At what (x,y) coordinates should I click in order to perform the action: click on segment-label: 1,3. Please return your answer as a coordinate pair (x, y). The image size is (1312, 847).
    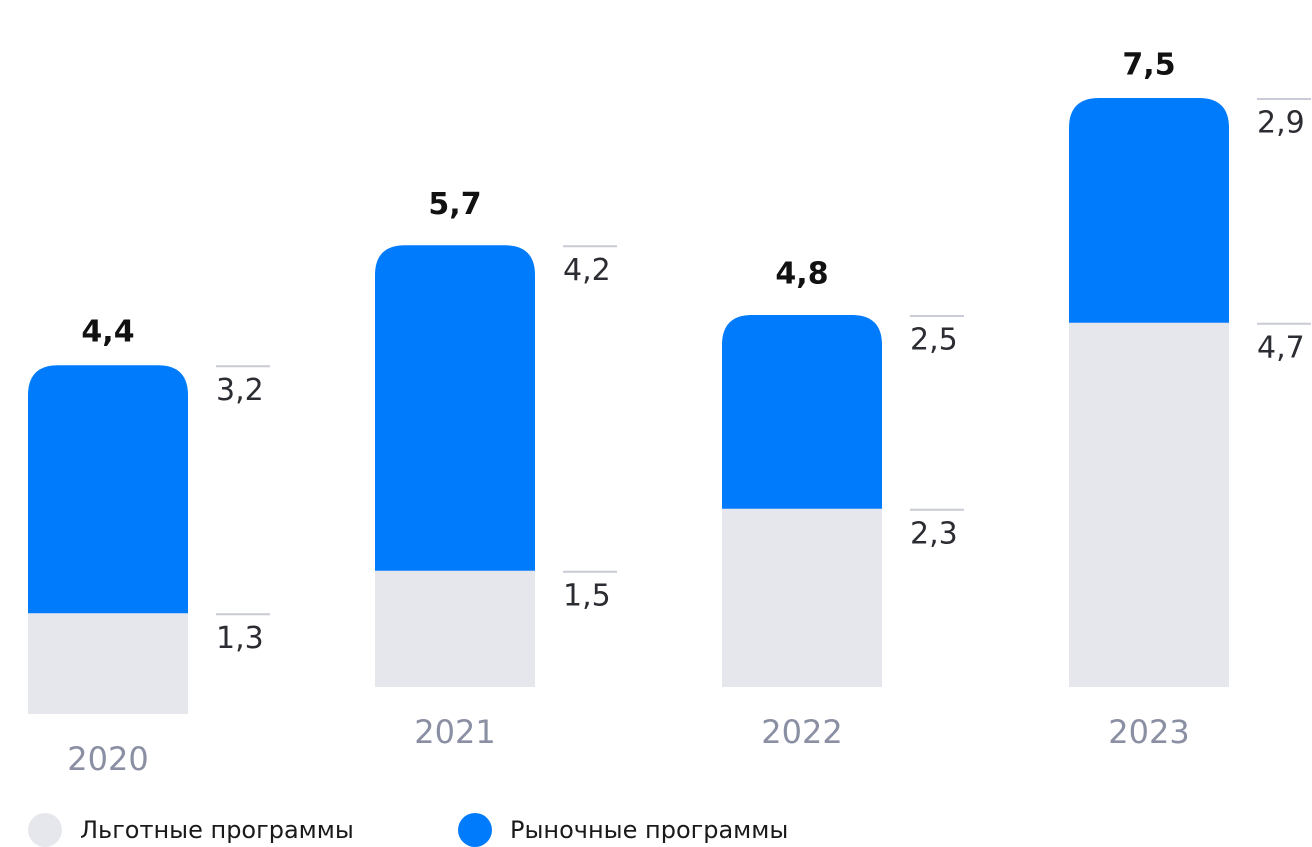
    Looking at the image, I should click on (240, 638).